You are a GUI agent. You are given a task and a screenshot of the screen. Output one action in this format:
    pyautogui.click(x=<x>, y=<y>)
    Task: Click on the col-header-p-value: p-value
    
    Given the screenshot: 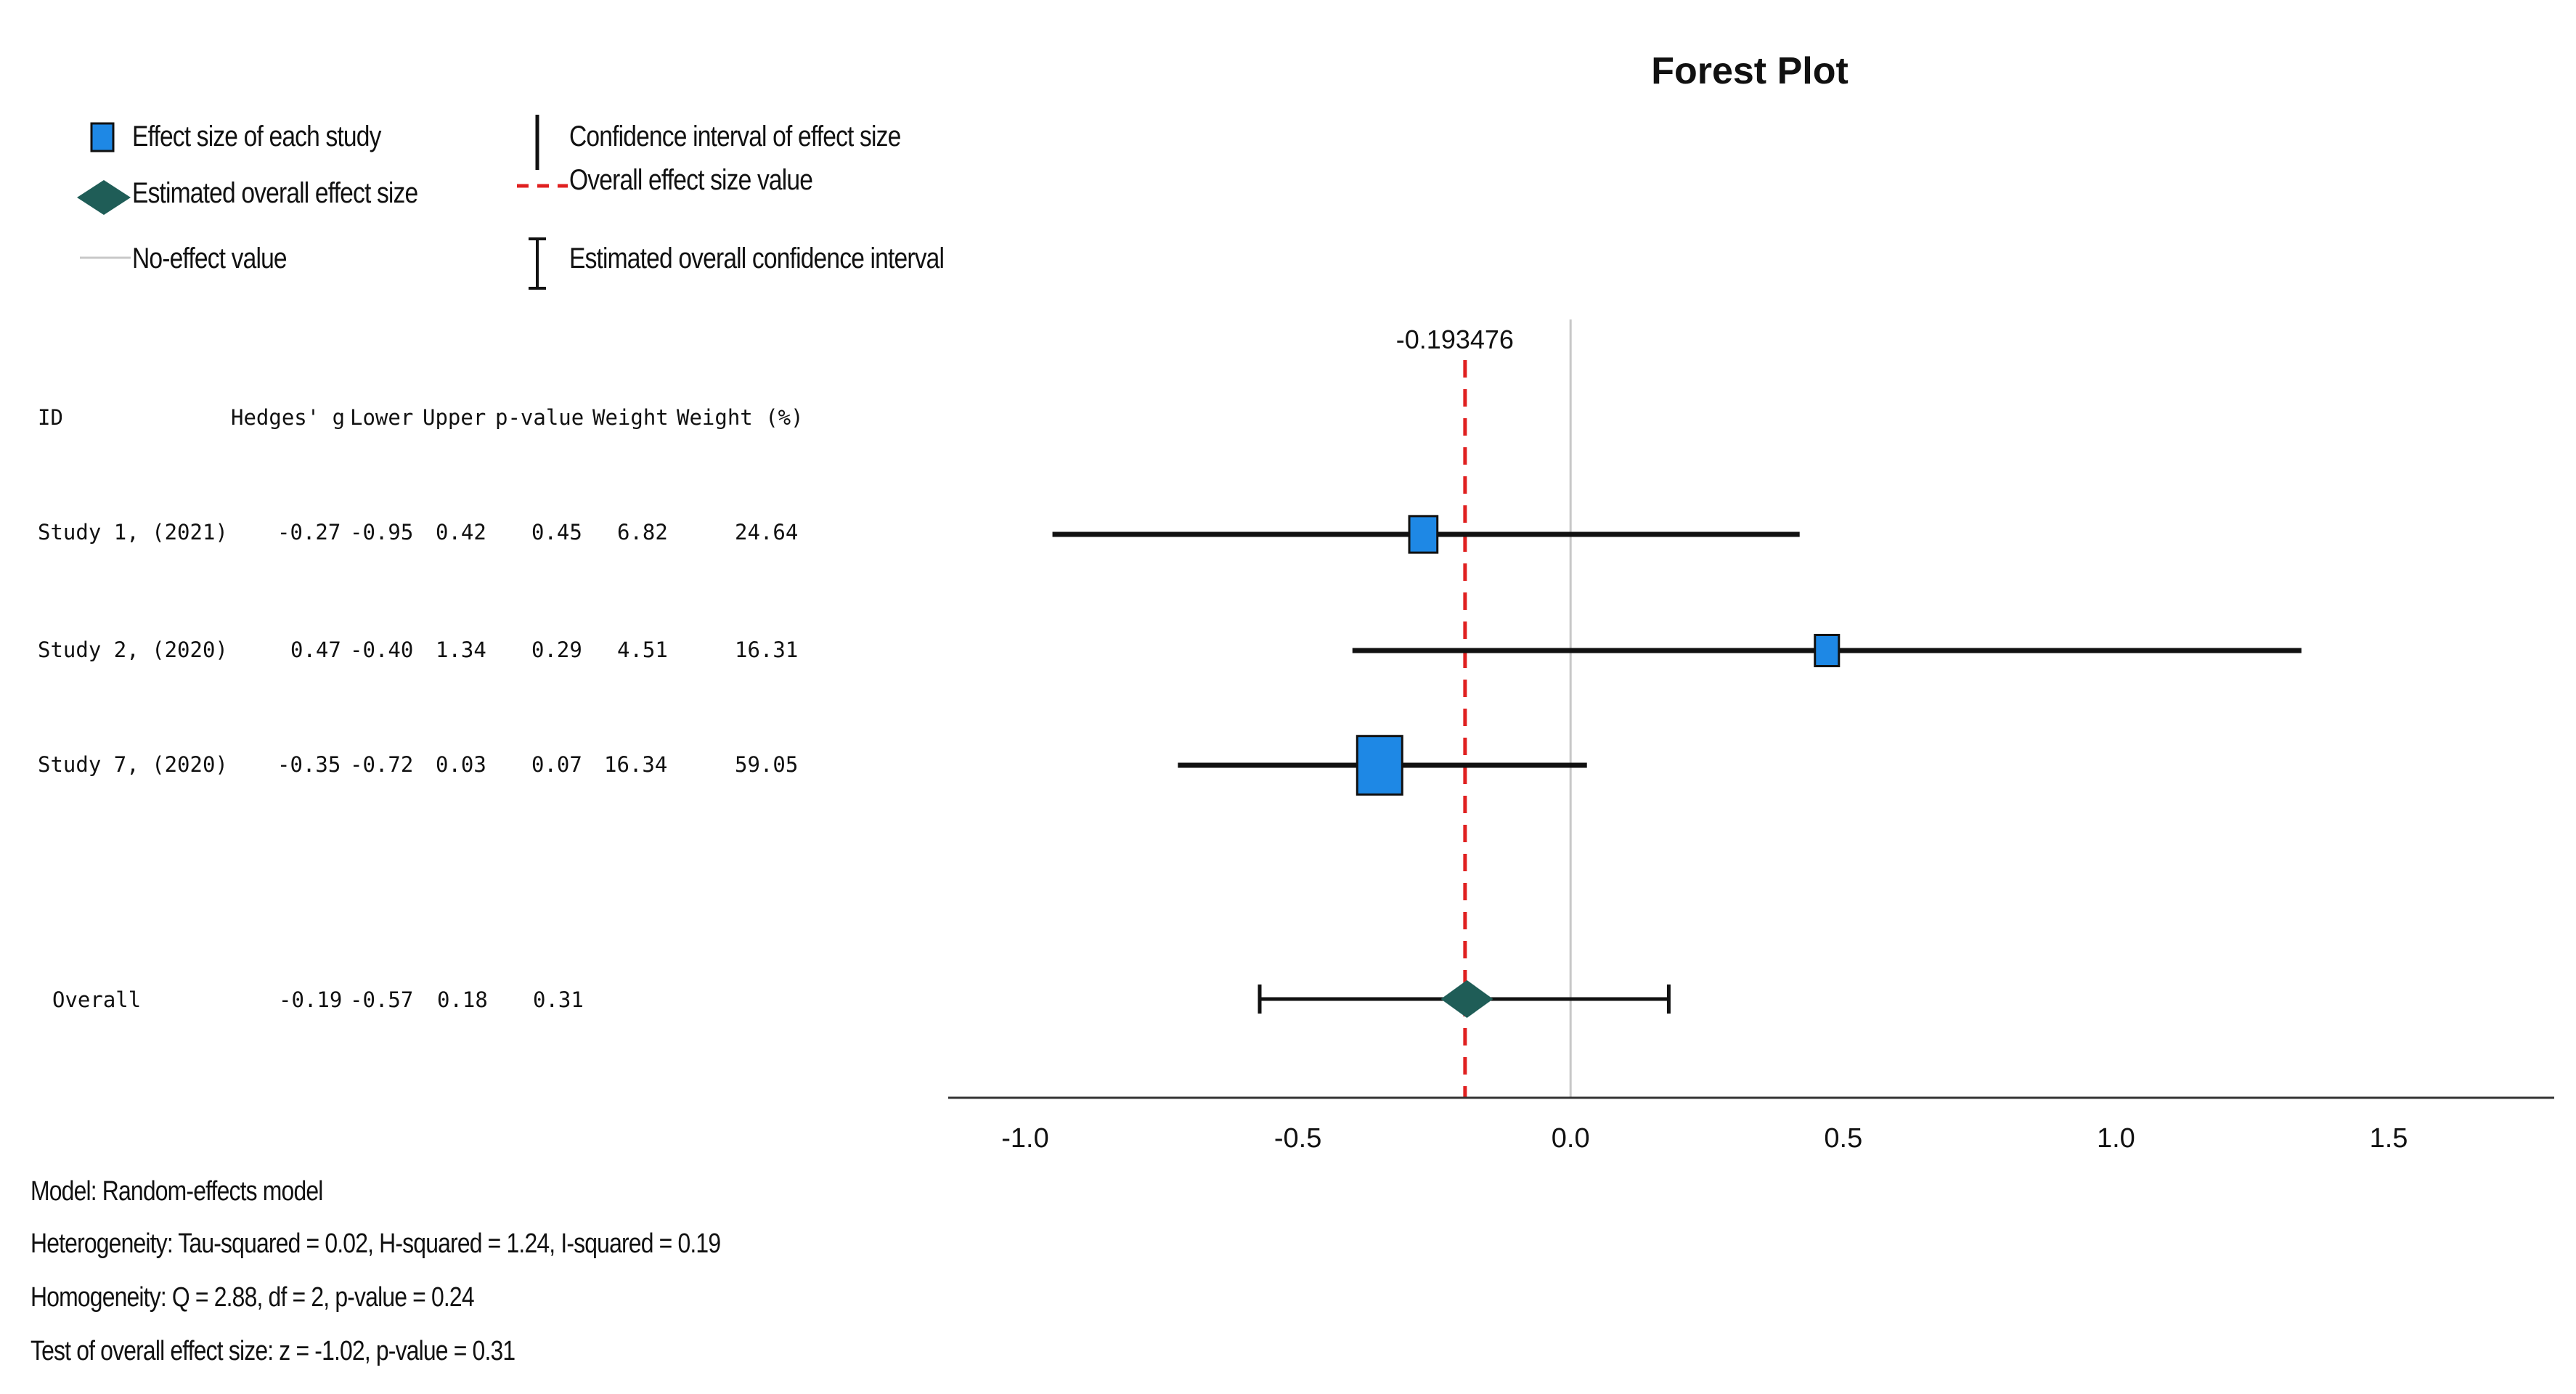 What is the action you would take?
    pyautogui.click(x=539, y=418)
    